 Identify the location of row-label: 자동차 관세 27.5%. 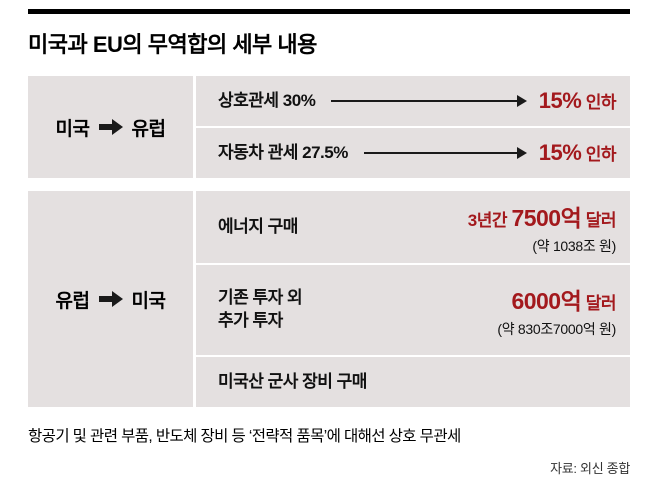
(283, 152).